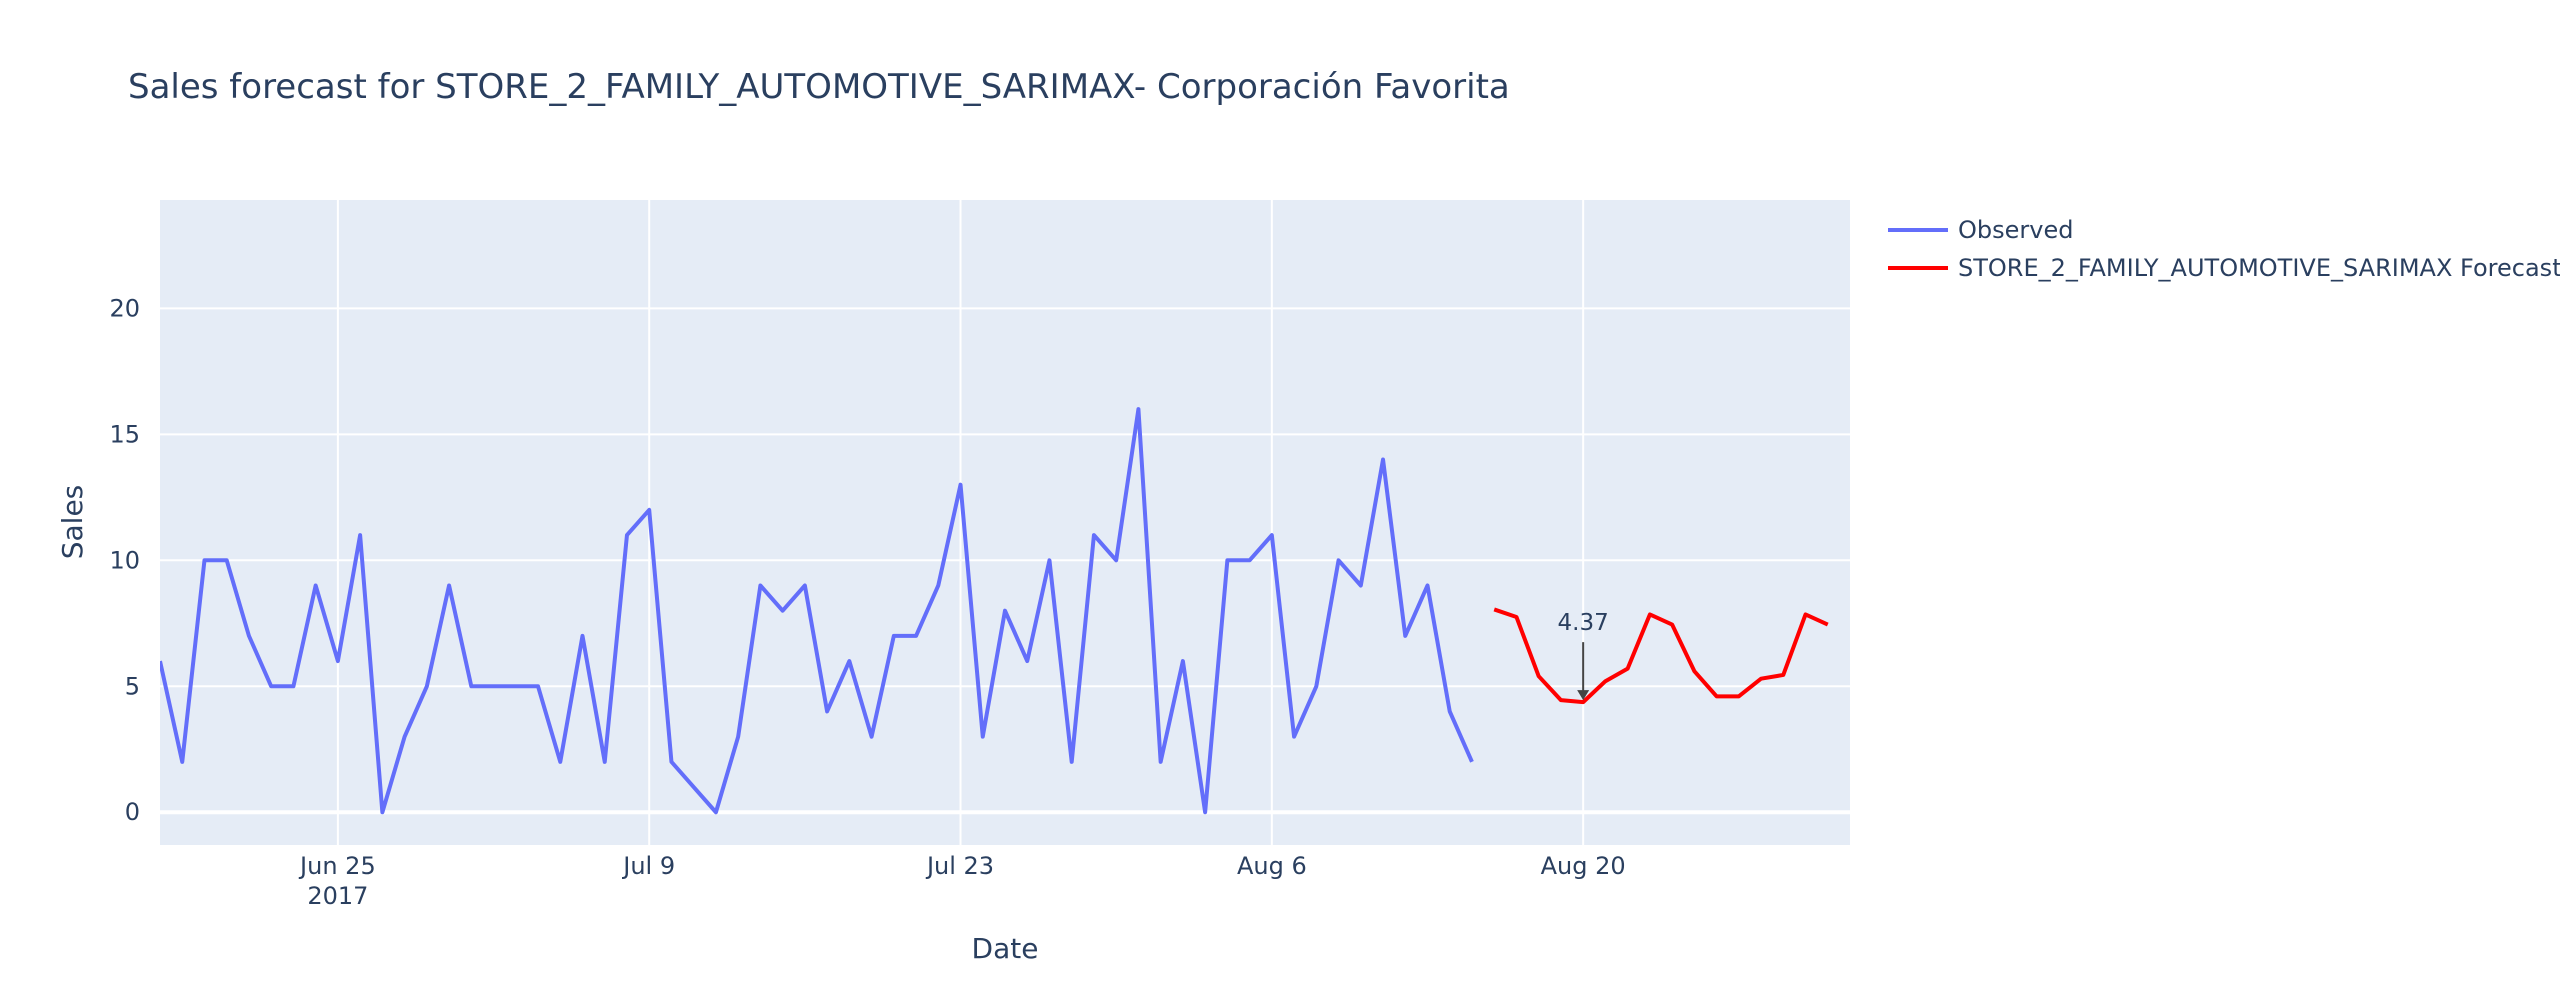 The height and width of the screenshot is (1000, 2560). What do you see at coordinates (337, 866) in the screenshot?
I see `x-tick-label: Jun 25` at bounding box center [337, 866].